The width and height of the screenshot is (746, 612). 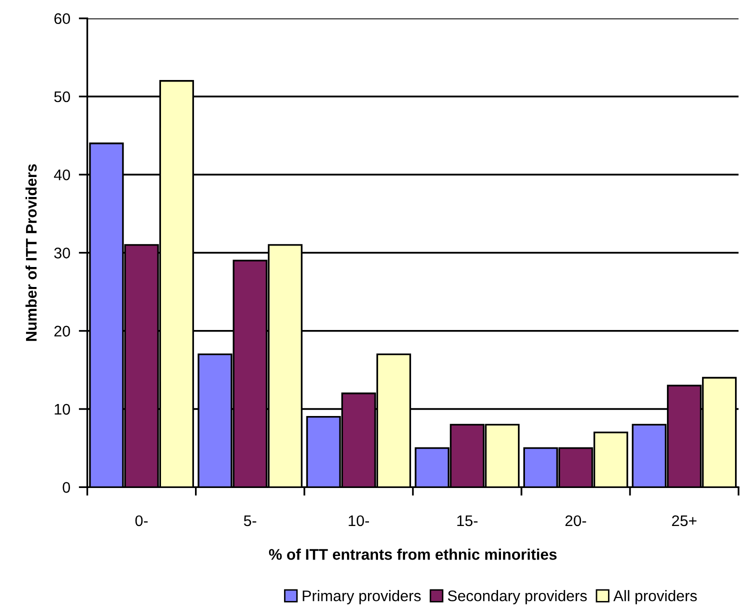 I want to click on y-tick-label: 60, so click(x=62, y=18).